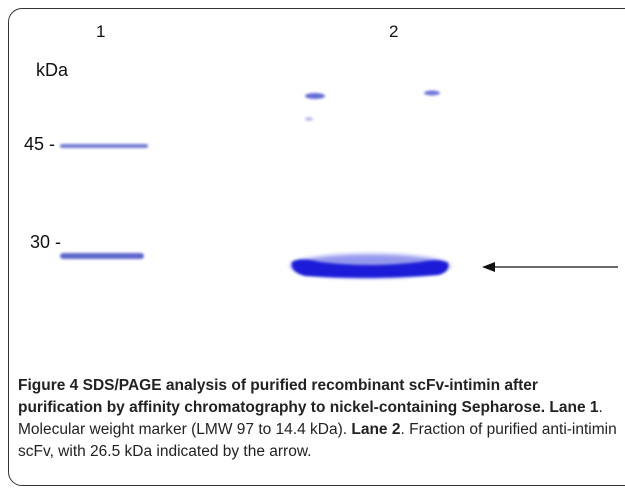  I want to click on marker-label-30: 30 -, so click(46, 242).